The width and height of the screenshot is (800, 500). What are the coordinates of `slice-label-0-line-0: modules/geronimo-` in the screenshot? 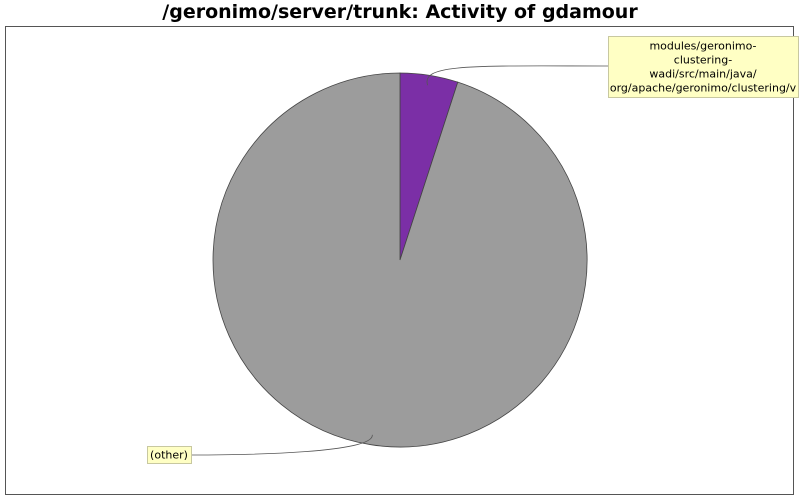 It's located at (702, 46).